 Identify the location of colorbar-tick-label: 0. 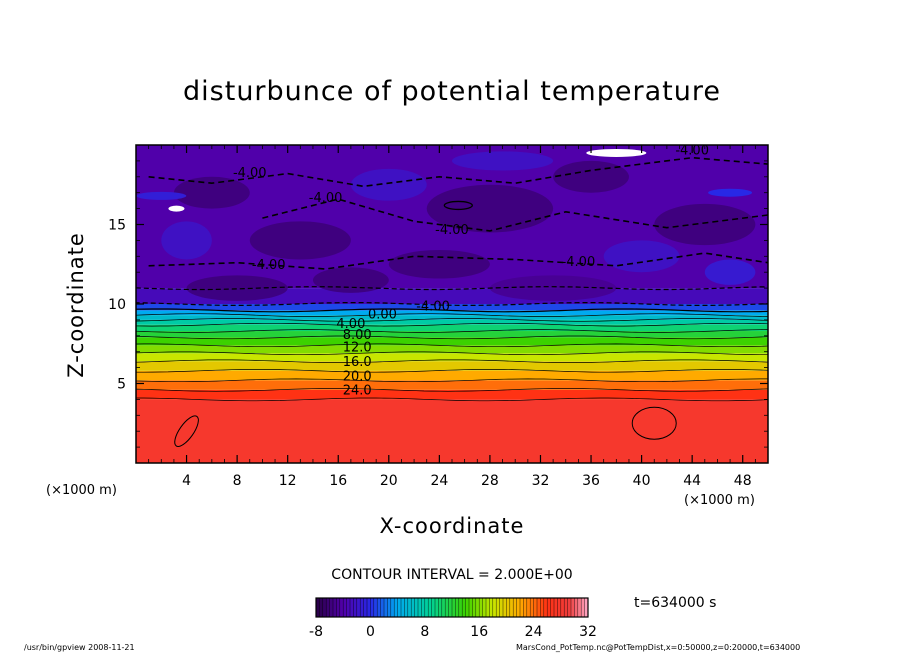
(370, 632).